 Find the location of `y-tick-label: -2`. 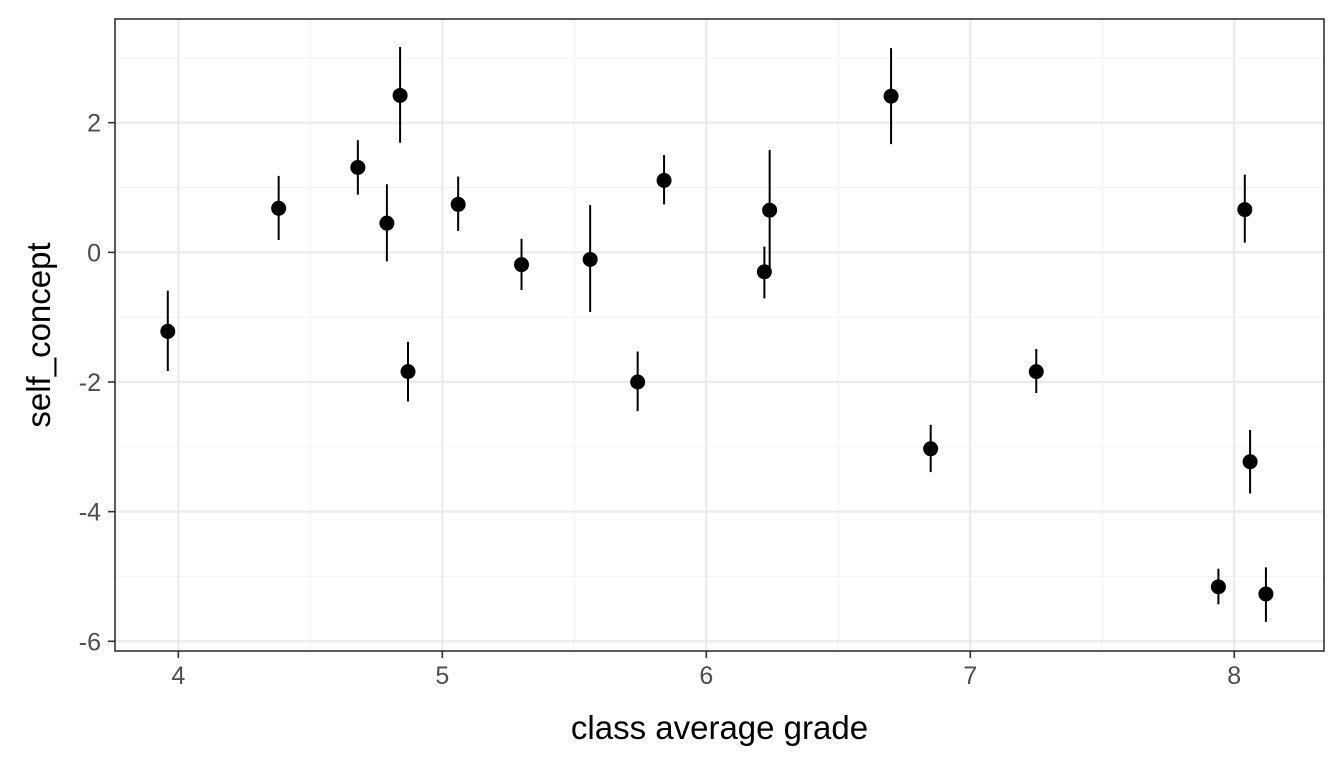

y-tick-label: -2 is located at coordinates (90, 383).